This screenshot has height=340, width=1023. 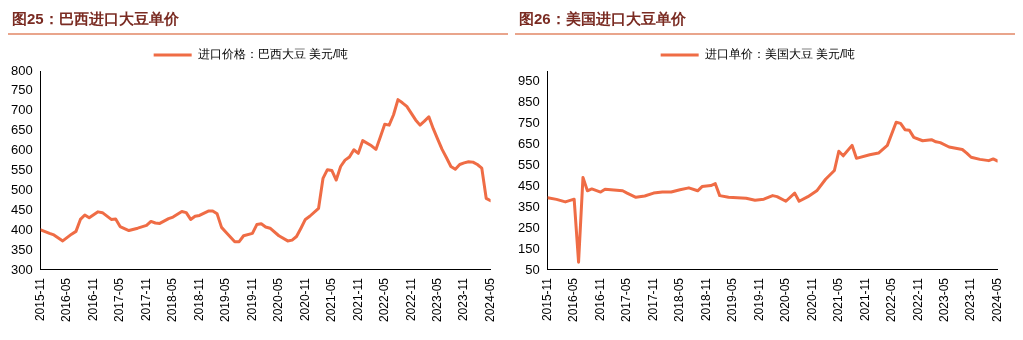 I want to click on y-tick-label: 850, so click(x=528, y=101).